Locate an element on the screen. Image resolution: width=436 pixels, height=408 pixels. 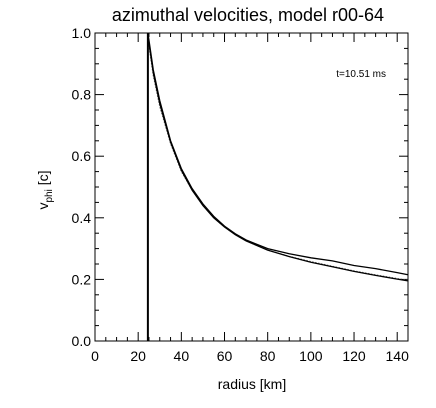
y-axis-label-main: v is located at coordinates (43, 206).